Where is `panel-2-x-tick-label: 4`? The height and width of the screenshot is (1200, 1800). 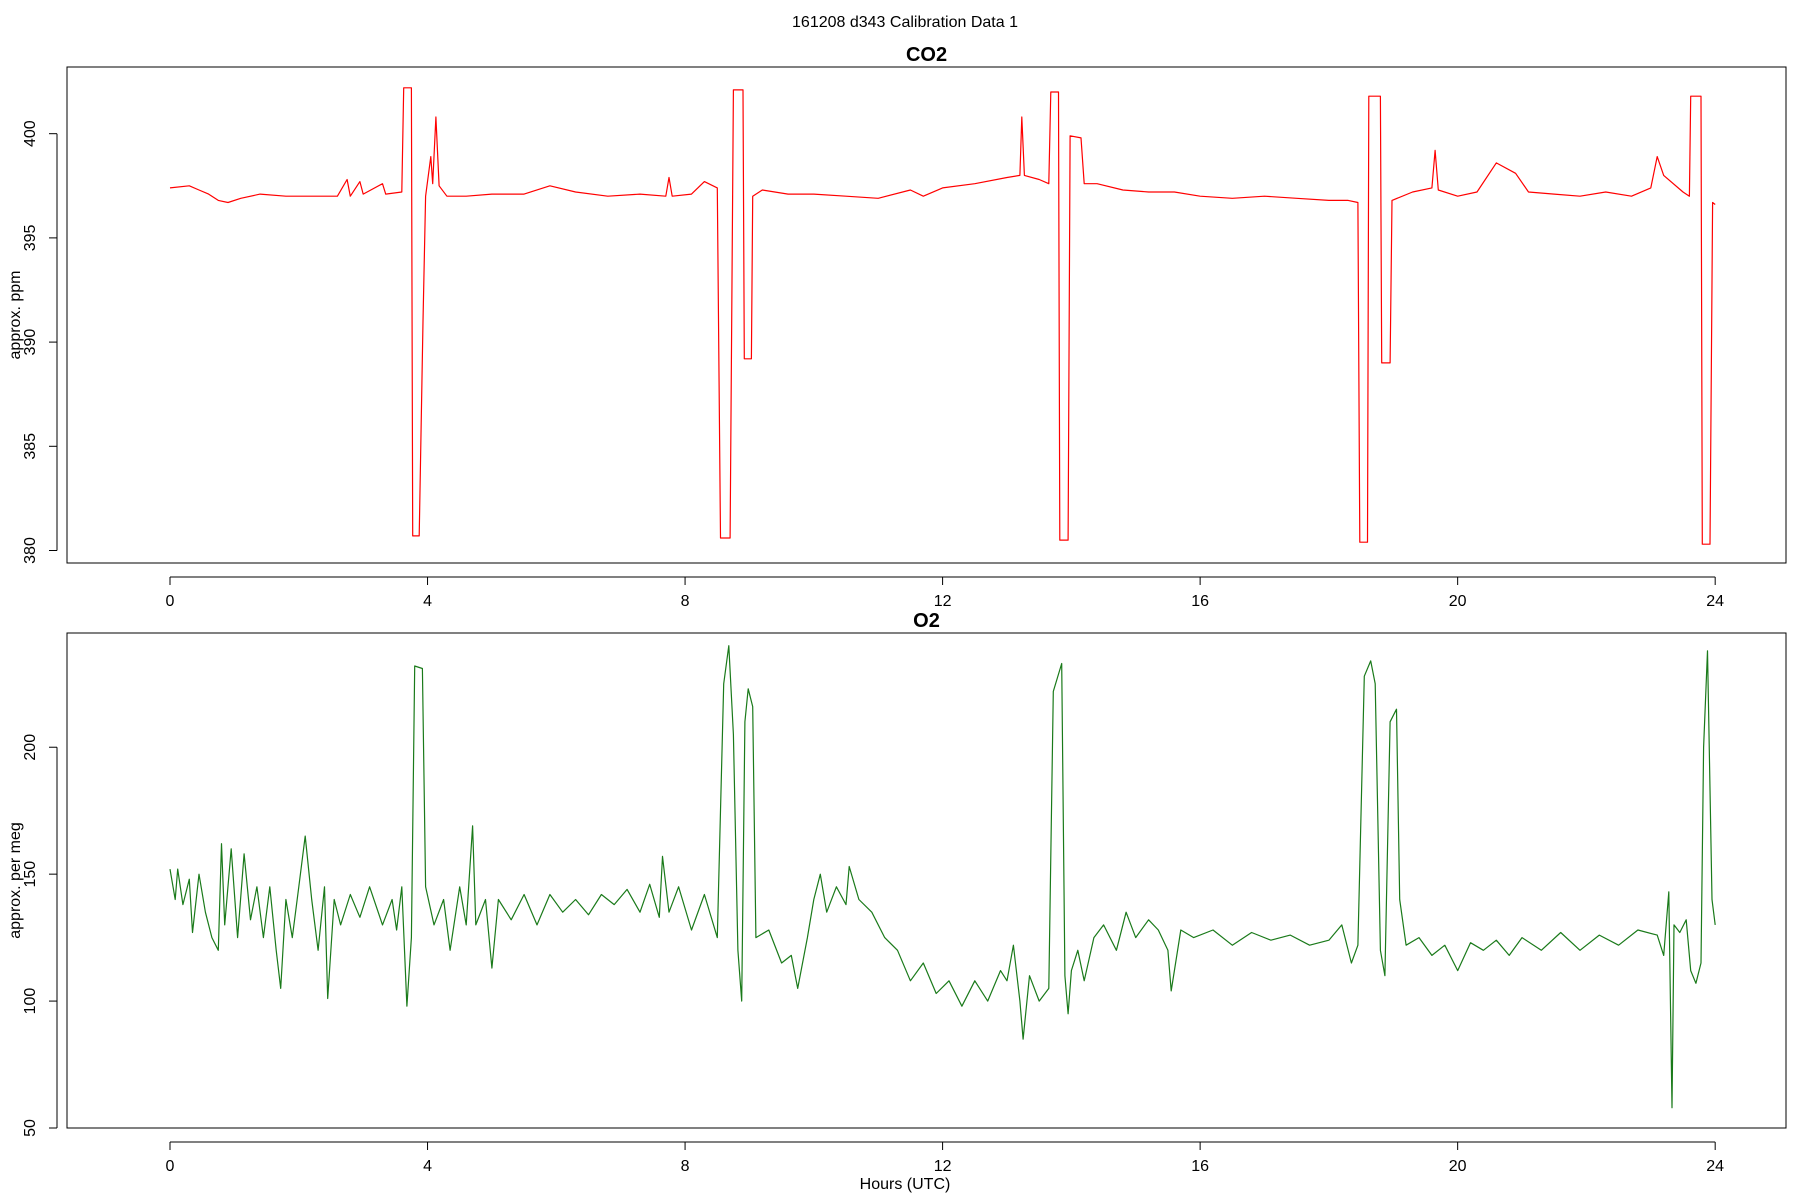 panel-2-x-tick-label: 4 is located at coordinates (427, 1166).